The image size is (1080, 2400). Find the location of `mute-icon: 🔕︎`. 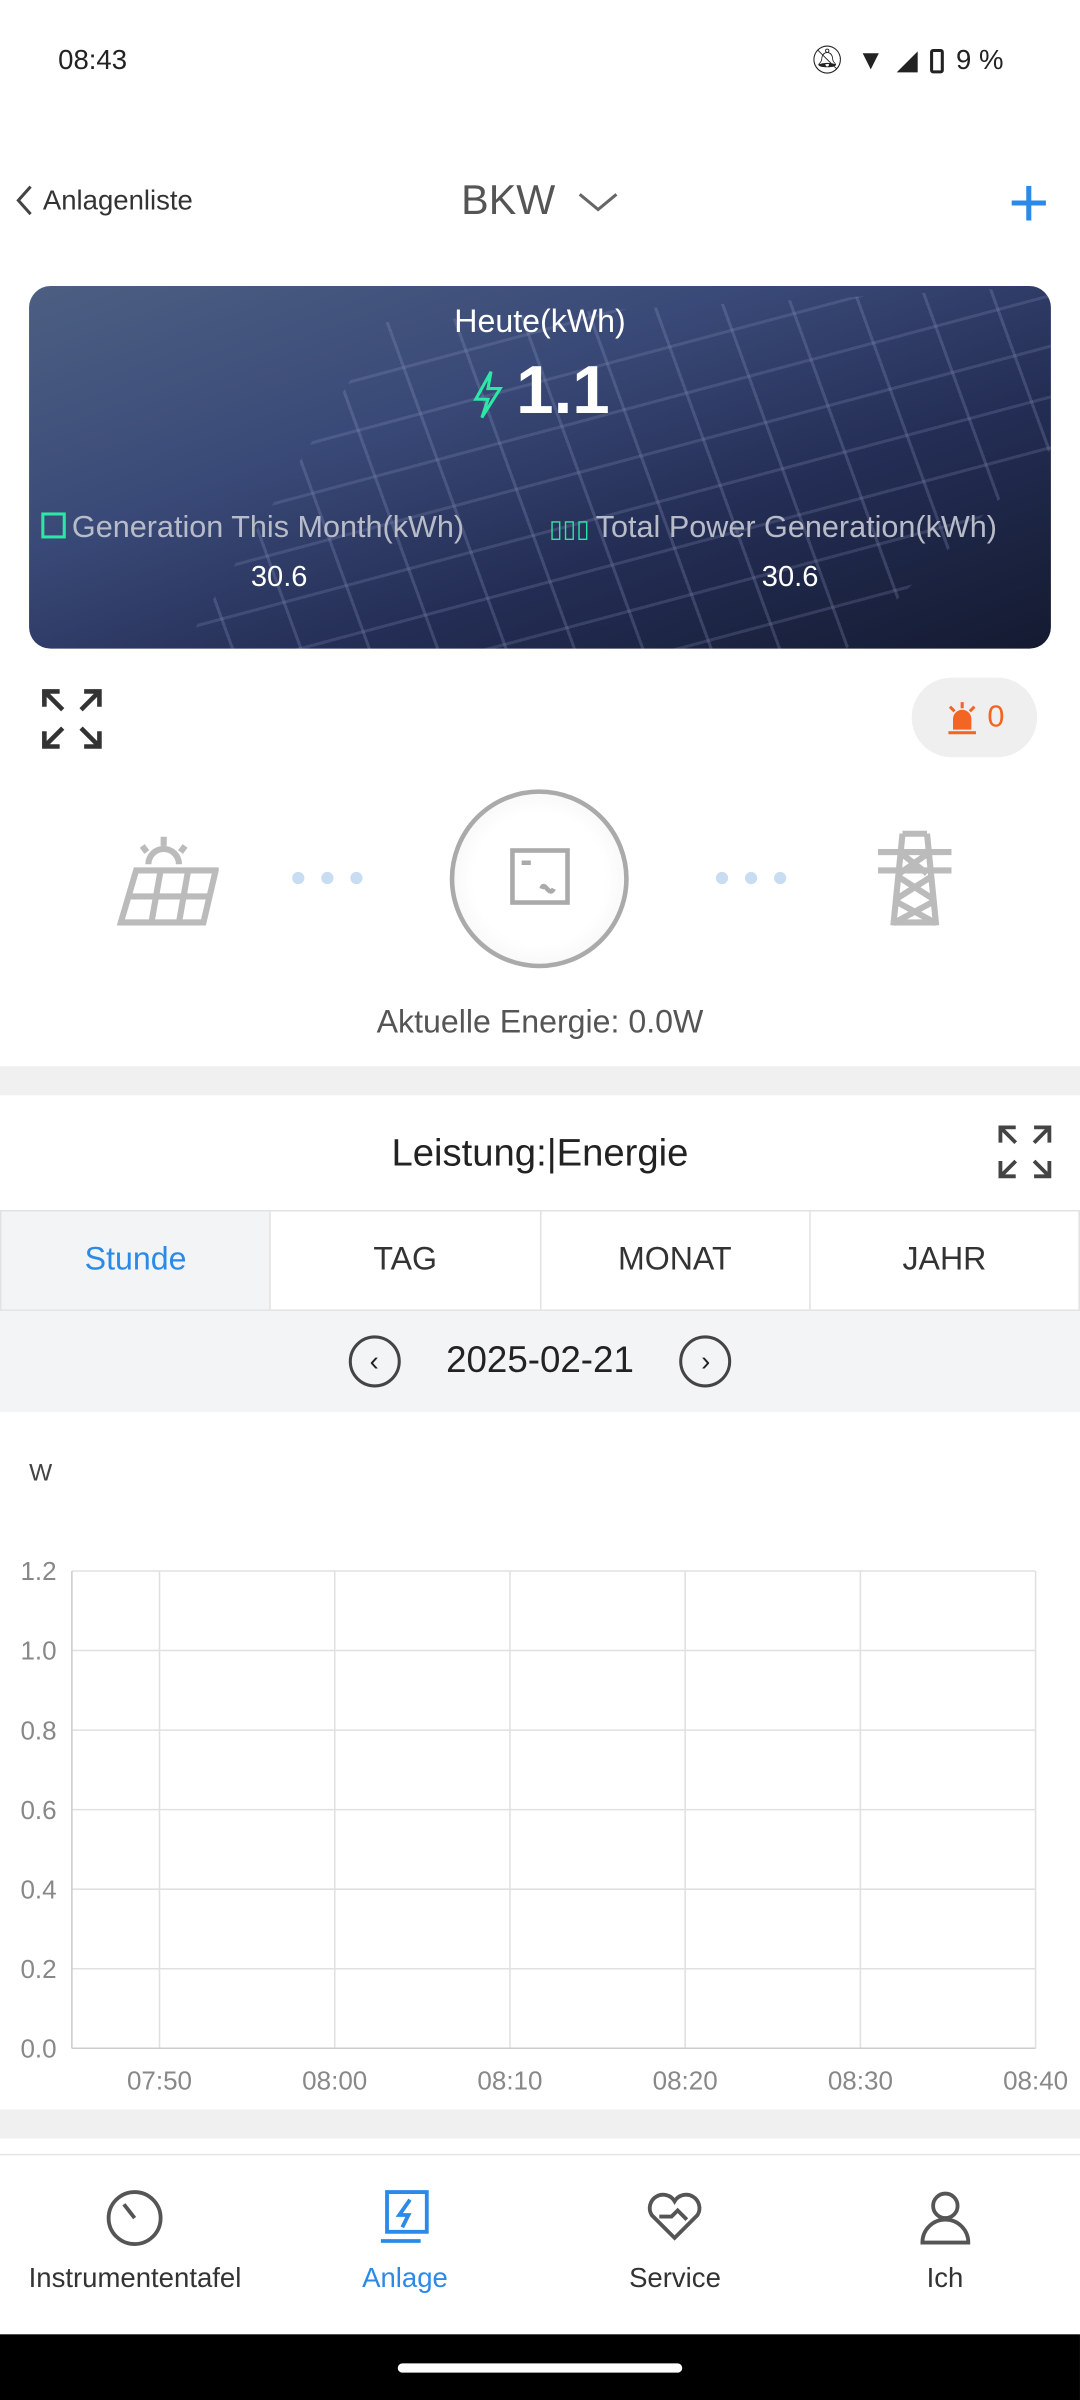

mute-icon: 🔕︎ is located at coordinates (827, 59).